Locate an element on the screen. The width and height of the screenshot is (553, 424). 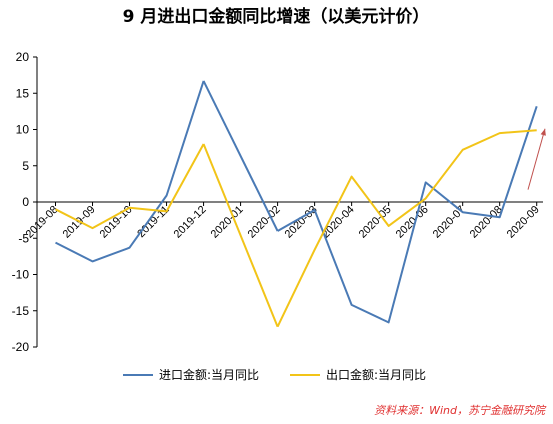
x-tick-label: 2019-08 is located at coordinates (42, 222).